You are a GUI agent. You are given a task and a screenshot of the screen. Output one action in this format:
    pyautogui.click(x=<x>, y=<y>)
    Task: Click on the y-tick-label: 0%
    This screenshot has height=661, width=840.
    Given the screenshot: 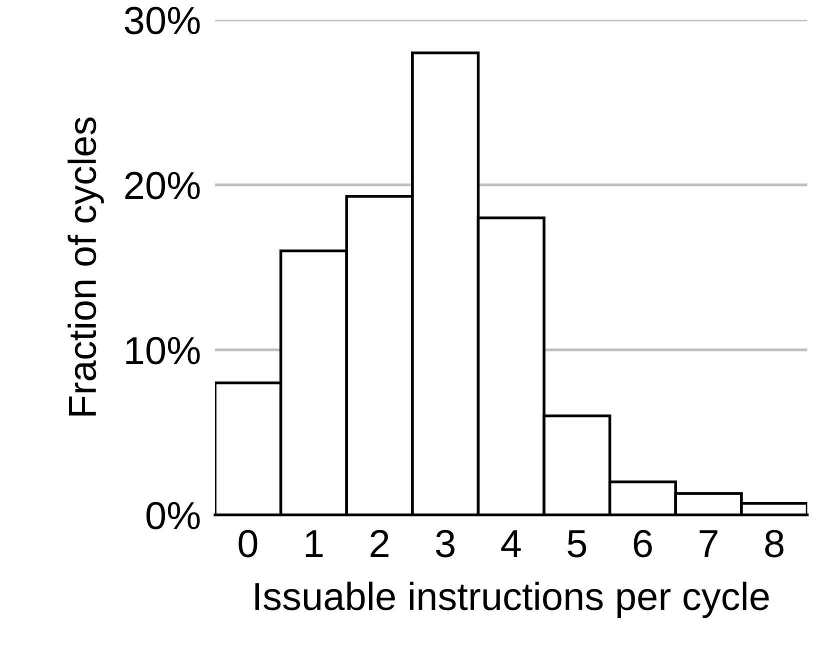 What is the action you would take?
    pyautogui.click(x=173, y=516)
    